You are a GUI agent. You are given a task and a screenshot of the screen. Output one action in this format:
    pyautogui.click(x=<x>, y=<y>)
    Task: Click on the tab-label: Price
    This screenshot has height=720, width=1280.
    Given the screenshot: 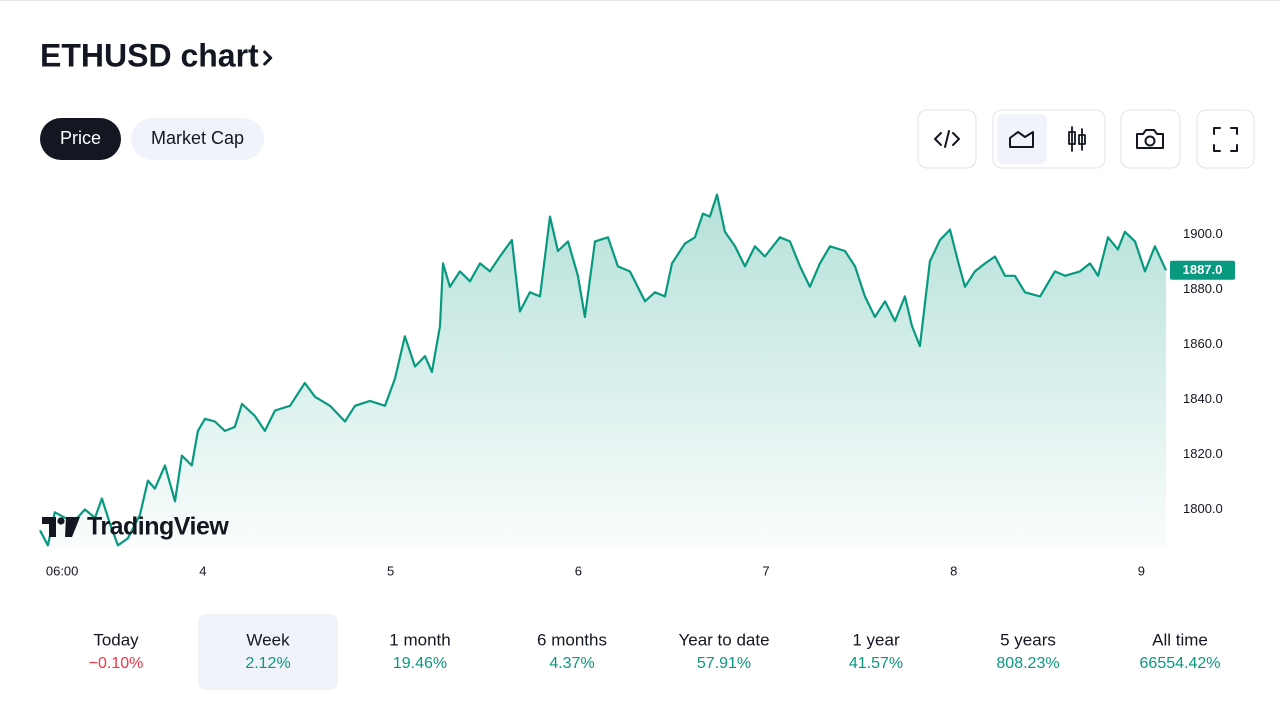 What is the action you would take?
    pyautogui.click(x=80, y=138)
    